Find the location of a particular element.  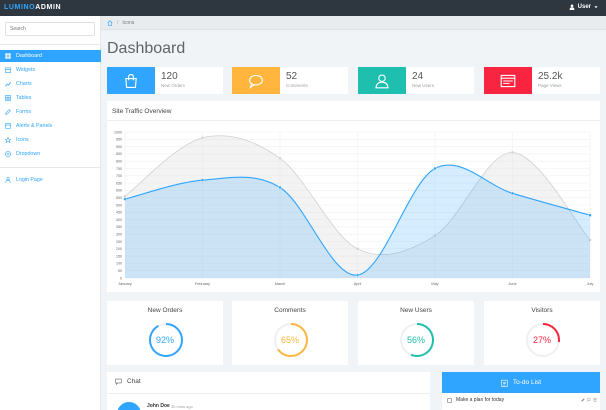

progress-panel-visitors: Visitors 27% is located at coordinates (542, 333).